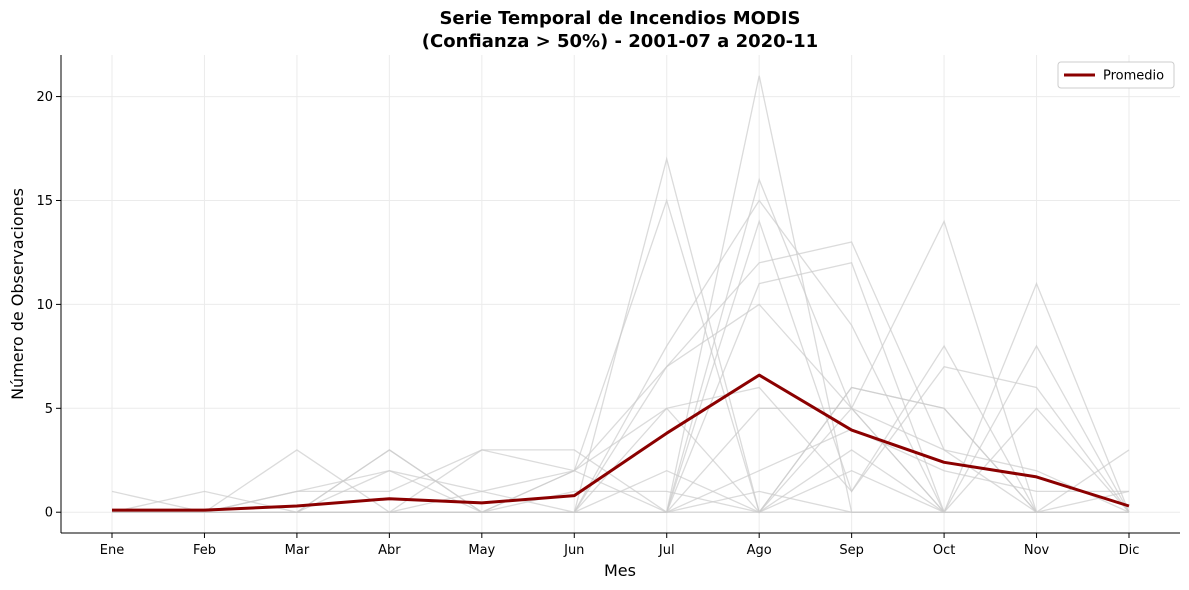  Describe the element at coordinates (620, 41) in the screenshot. I see `chart-title-line-2: (Confianza > 50%) - 2001-07 a 2020-11` at that location.